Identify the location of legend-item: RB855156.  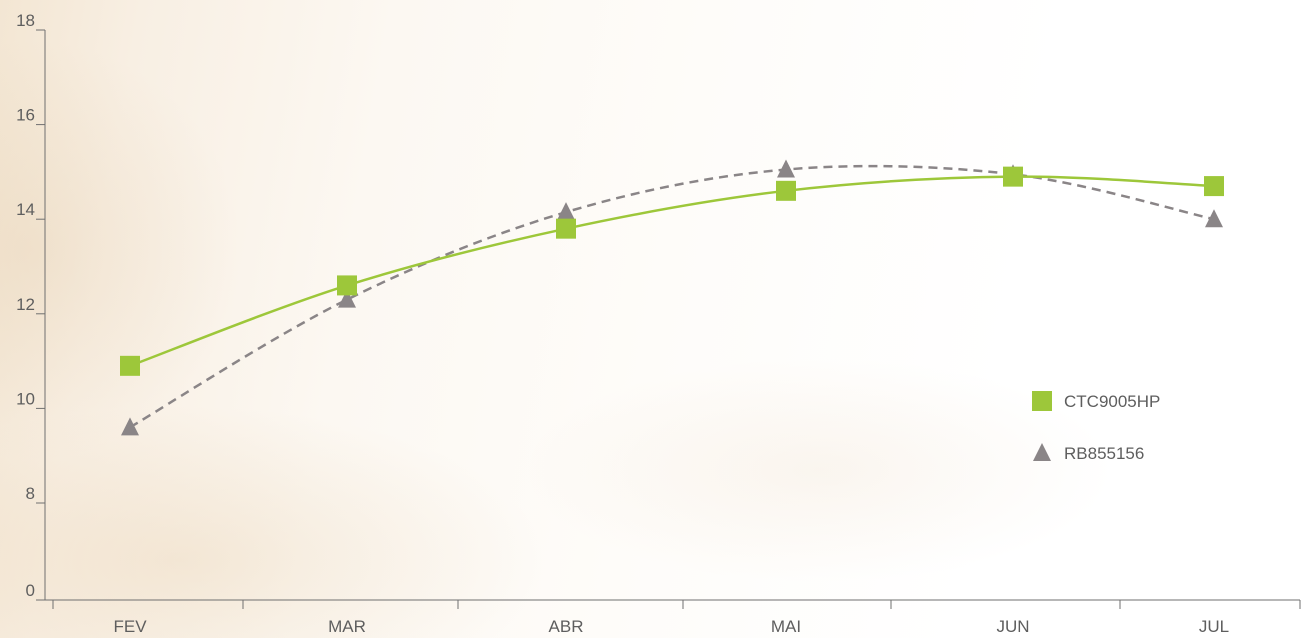
(1088, 453).